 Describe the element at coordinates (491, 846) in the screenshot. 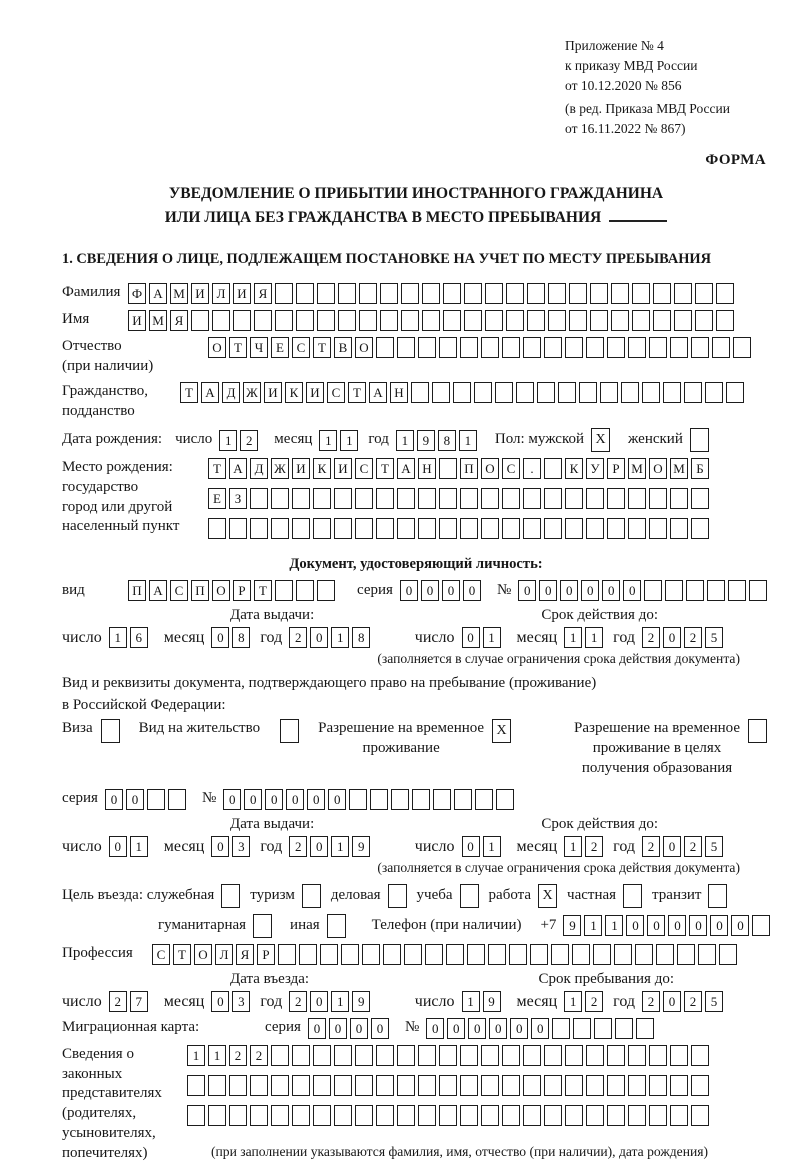

I see `res-valid-day-cell: 1` at that location.